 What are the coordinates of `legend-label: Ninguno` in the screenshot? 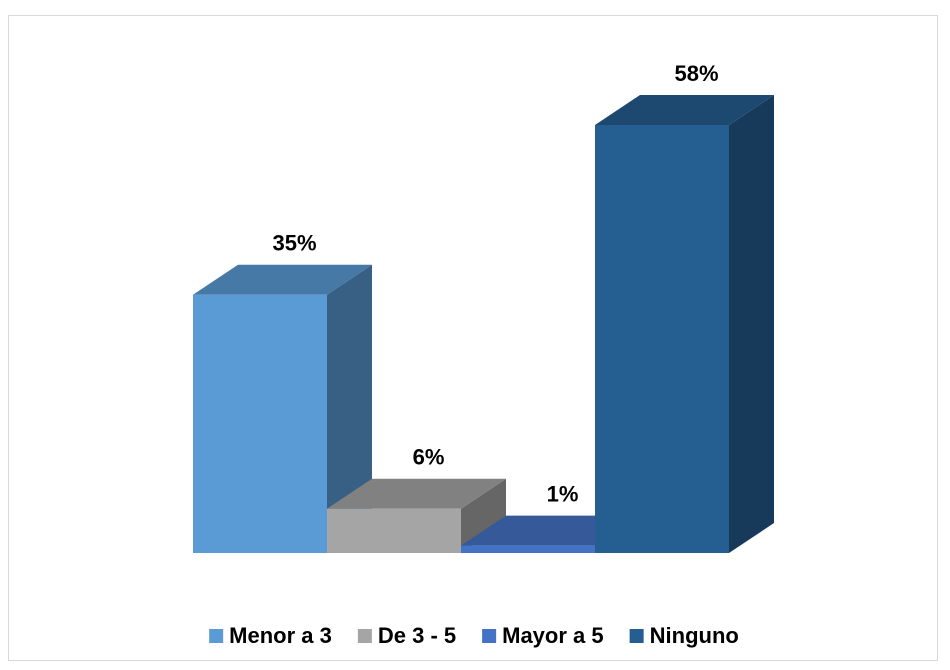 It's located at (694, 635).